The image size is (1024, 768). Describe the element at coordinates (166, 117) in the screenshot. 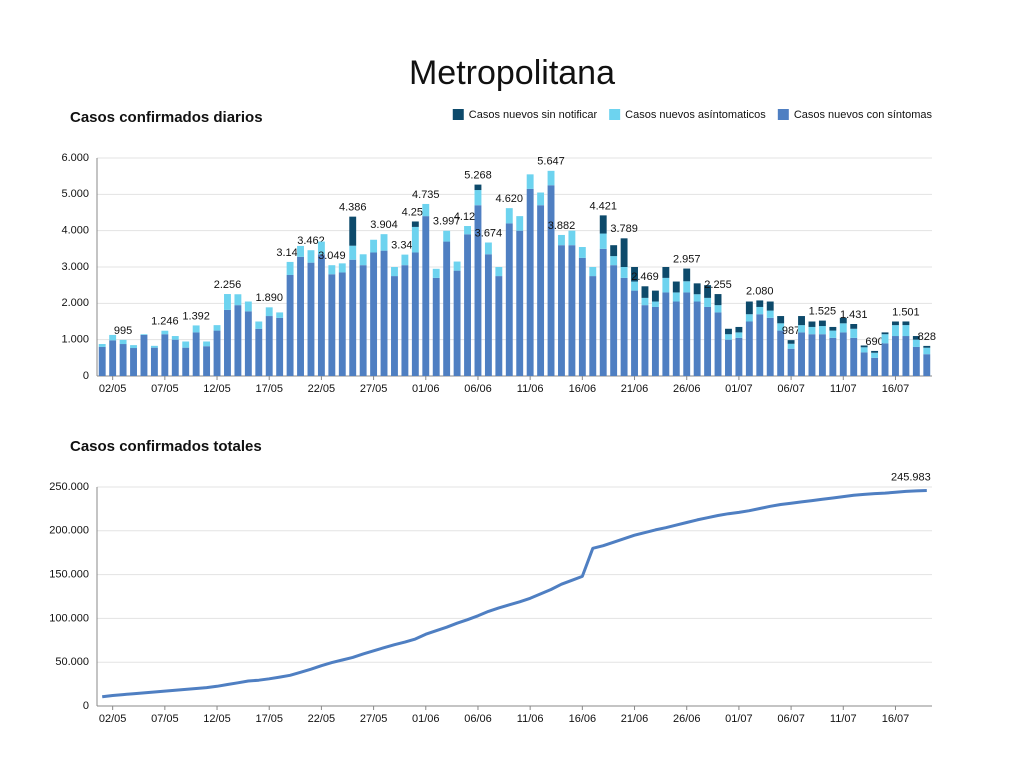

I see `chart-title: Casos confirmados diarios` at that location.